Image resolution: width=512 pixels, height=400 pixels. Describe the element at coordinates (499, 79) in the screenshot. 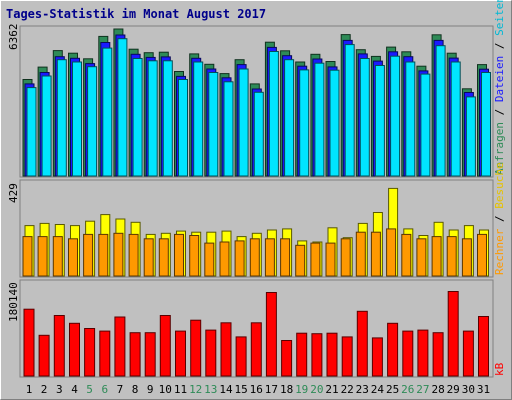

I see `legend-dateien: Dateien` at that location.